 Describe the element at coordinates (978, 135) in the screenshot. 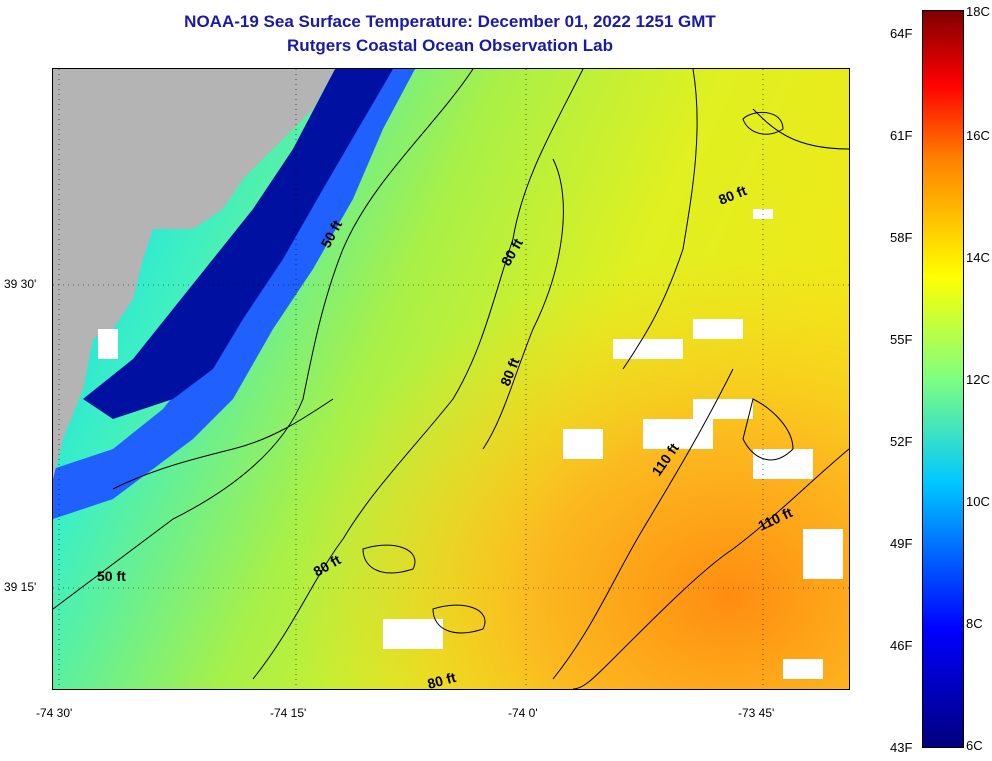

I see `colorbar-c-label: 16C` at that location.